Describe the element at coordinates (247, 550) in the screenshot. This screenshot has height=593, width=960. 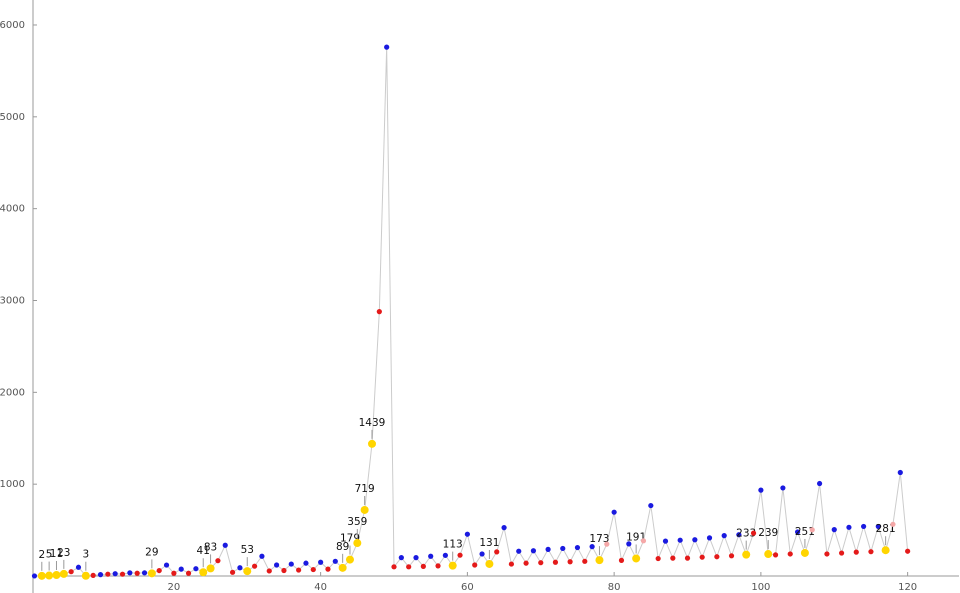
I see `data-label: 53` at that location.